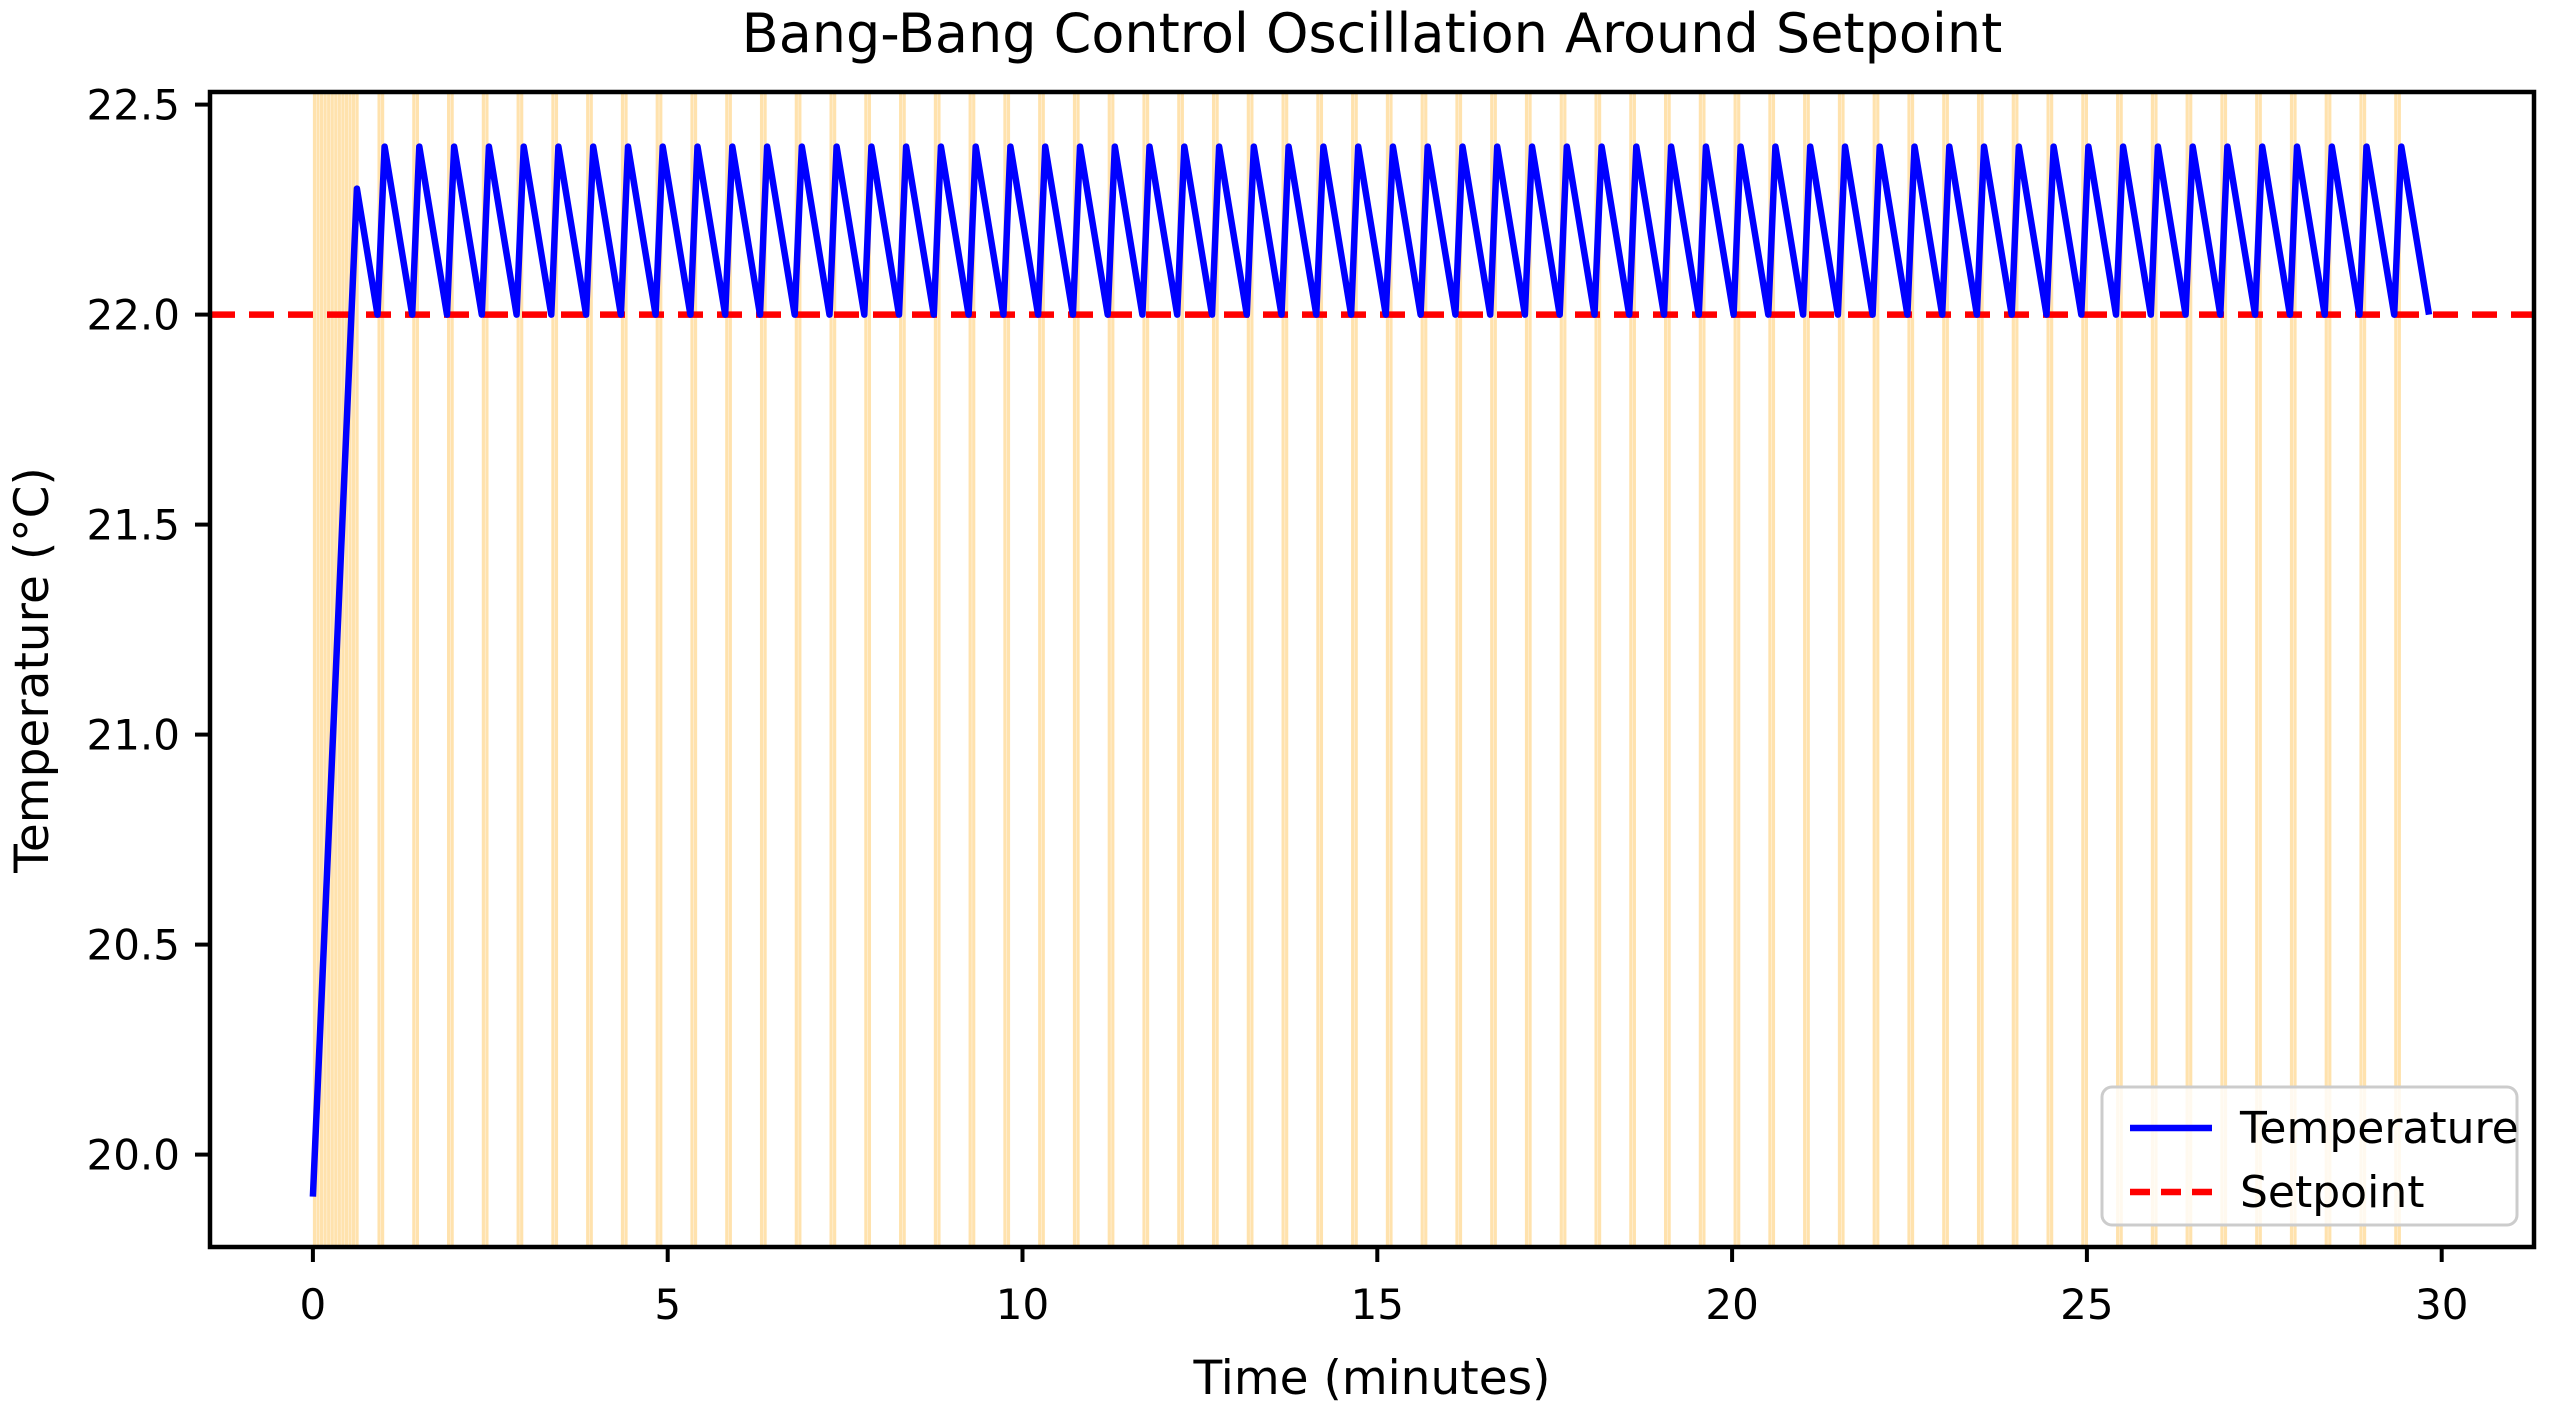 Image resolution: width=2565 pixels, height=1407 pixels. Describe the element at coordinates (313, 1304) in the screenshot. I see `x-tick-label: 0` at that location.